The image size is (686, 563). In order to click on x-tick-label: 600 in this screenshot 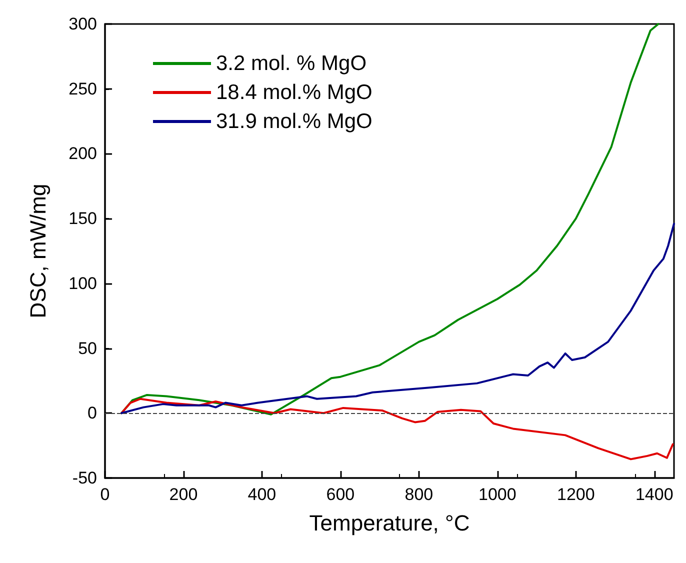, I will do `click(340, 494)`.